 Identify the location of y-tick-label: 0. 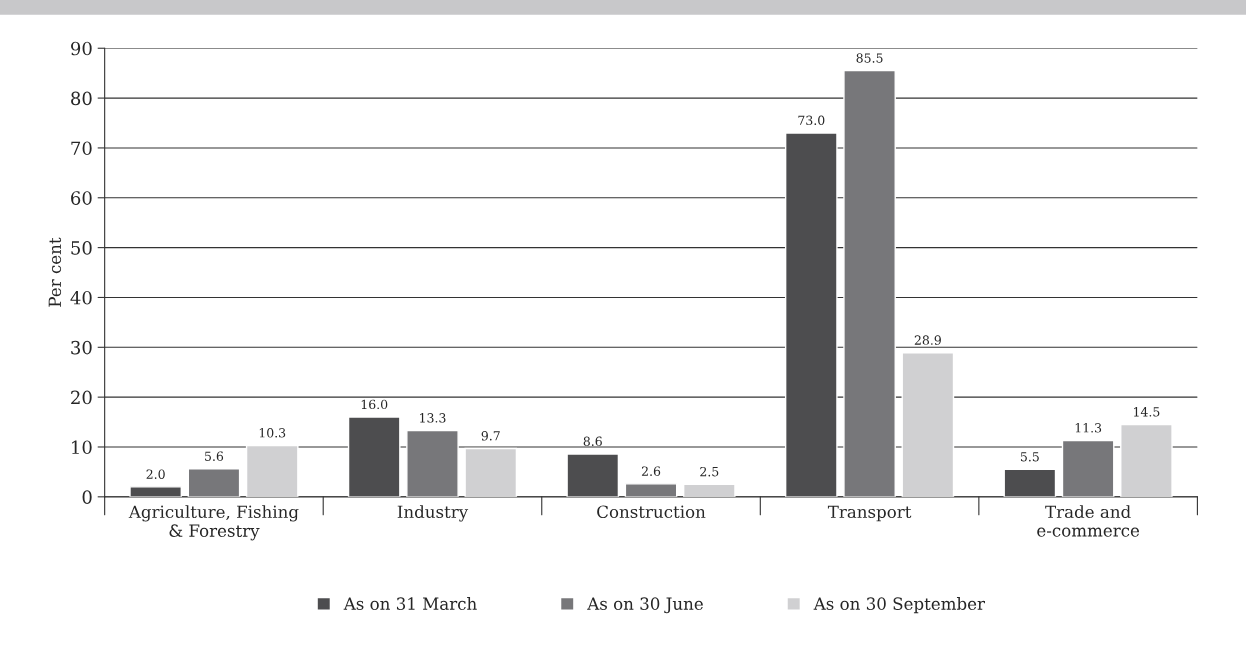
(87, 497).